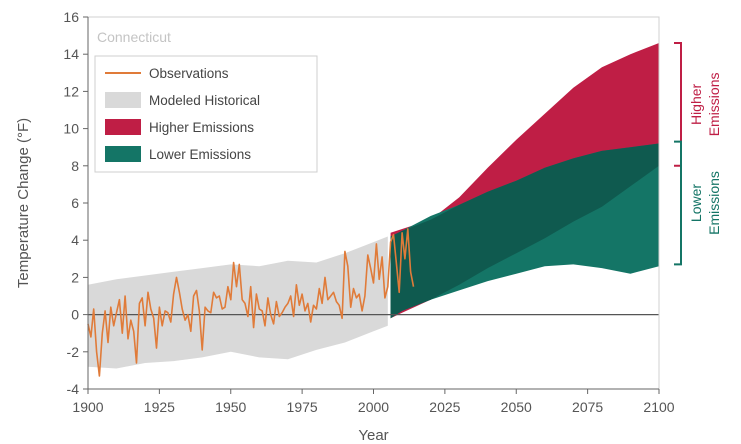  I want to click on y-tick-label: 12, so click(71, 91).